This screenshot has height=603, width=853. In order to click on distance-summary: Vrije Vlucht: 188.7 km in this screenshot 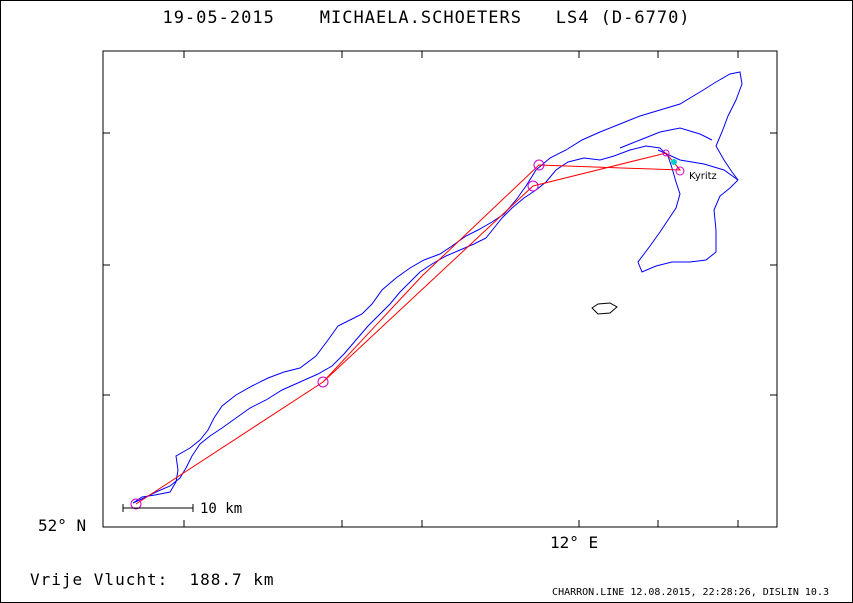, I will do `click(152, 579)`.